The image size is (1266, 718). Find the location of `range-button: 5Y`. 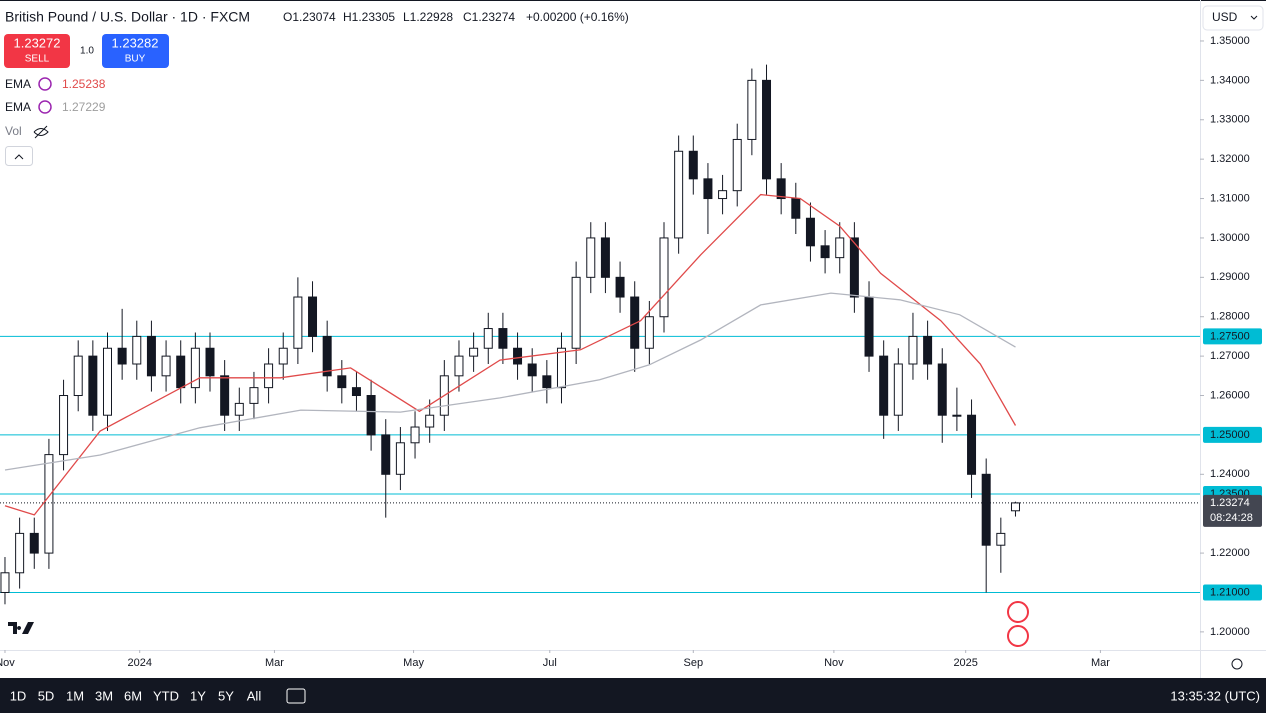

range-button: 5Y is located at coordinates (226, 695).